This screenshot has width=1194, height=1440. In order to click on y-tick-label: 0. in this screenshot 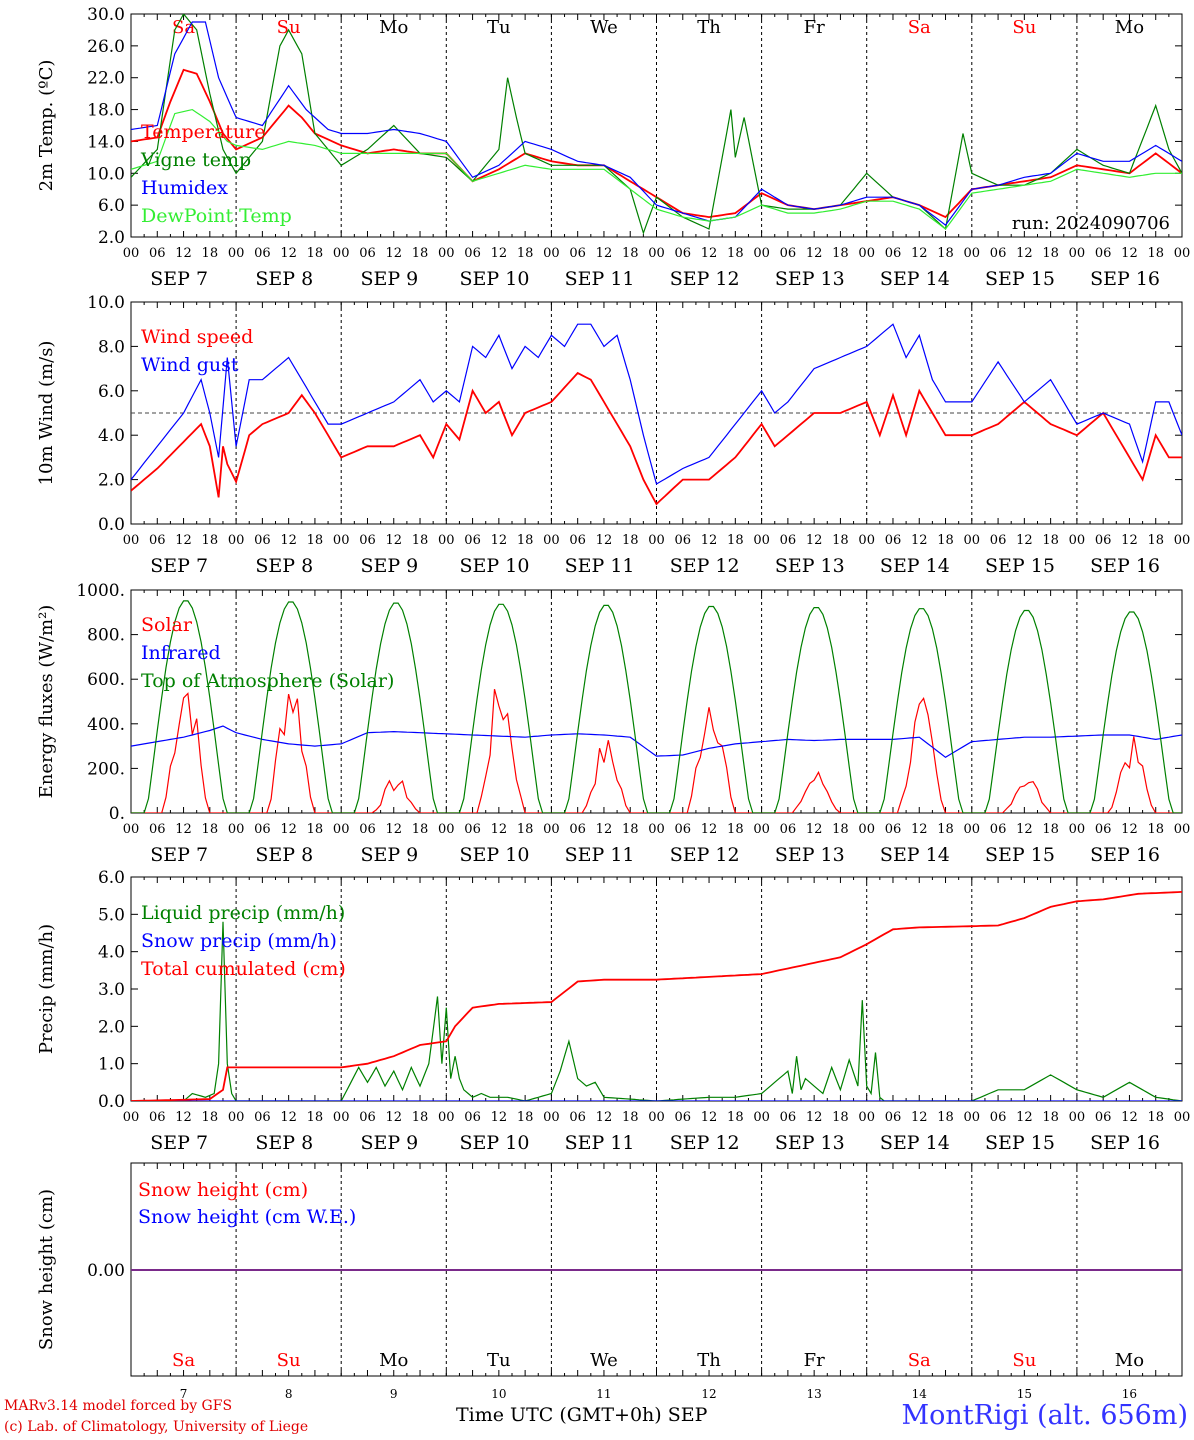, I will do `click(117, 814)`.